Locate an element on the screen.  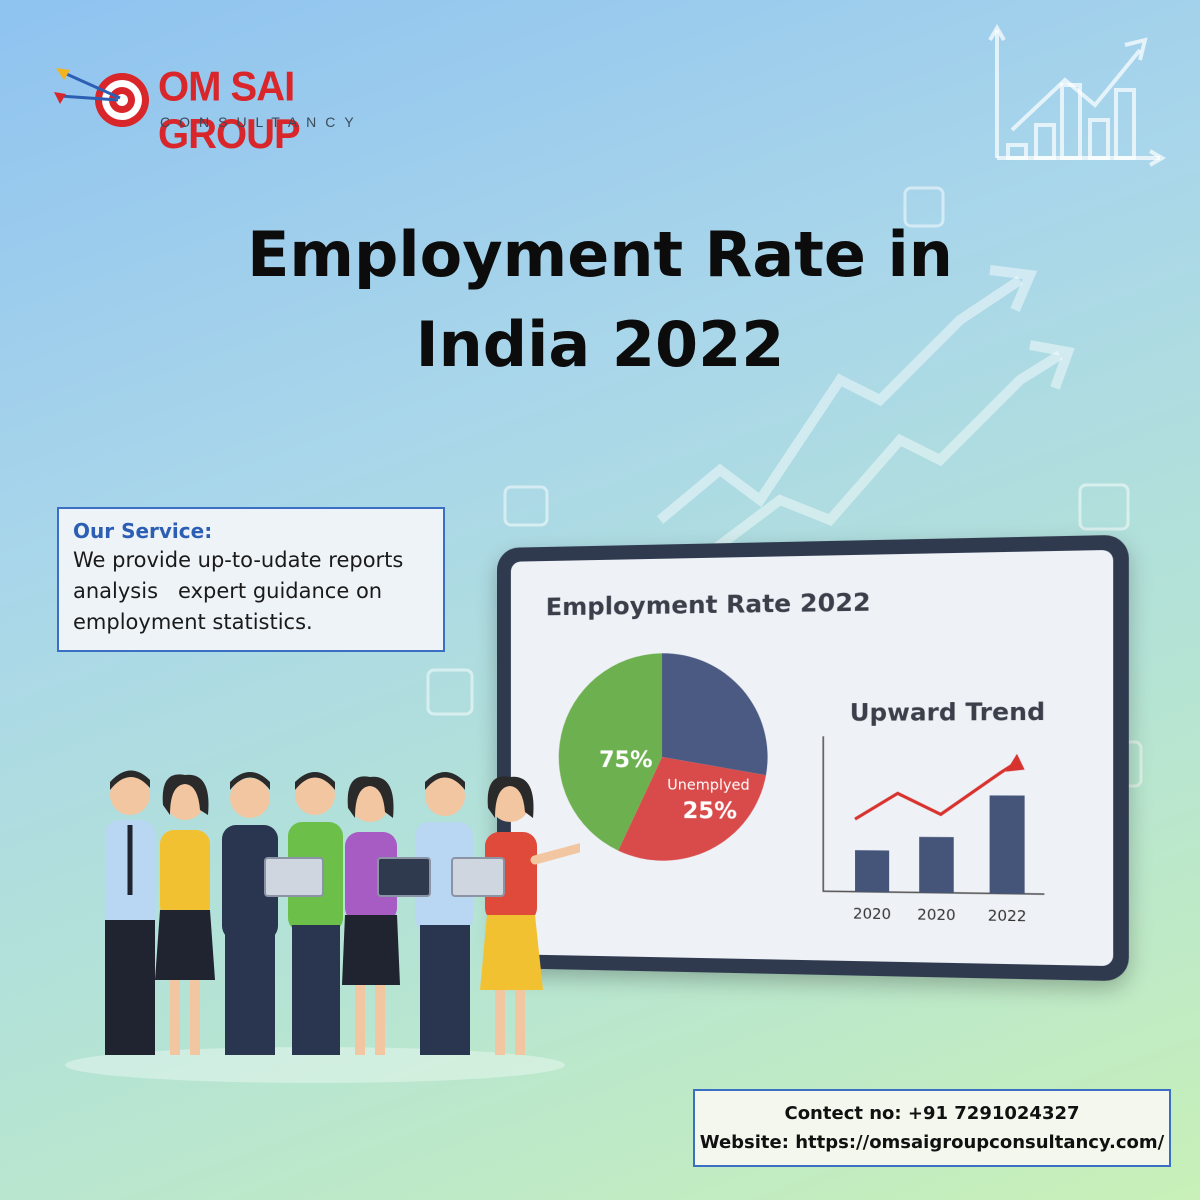
target-icon is located at coordinates (102, 98).